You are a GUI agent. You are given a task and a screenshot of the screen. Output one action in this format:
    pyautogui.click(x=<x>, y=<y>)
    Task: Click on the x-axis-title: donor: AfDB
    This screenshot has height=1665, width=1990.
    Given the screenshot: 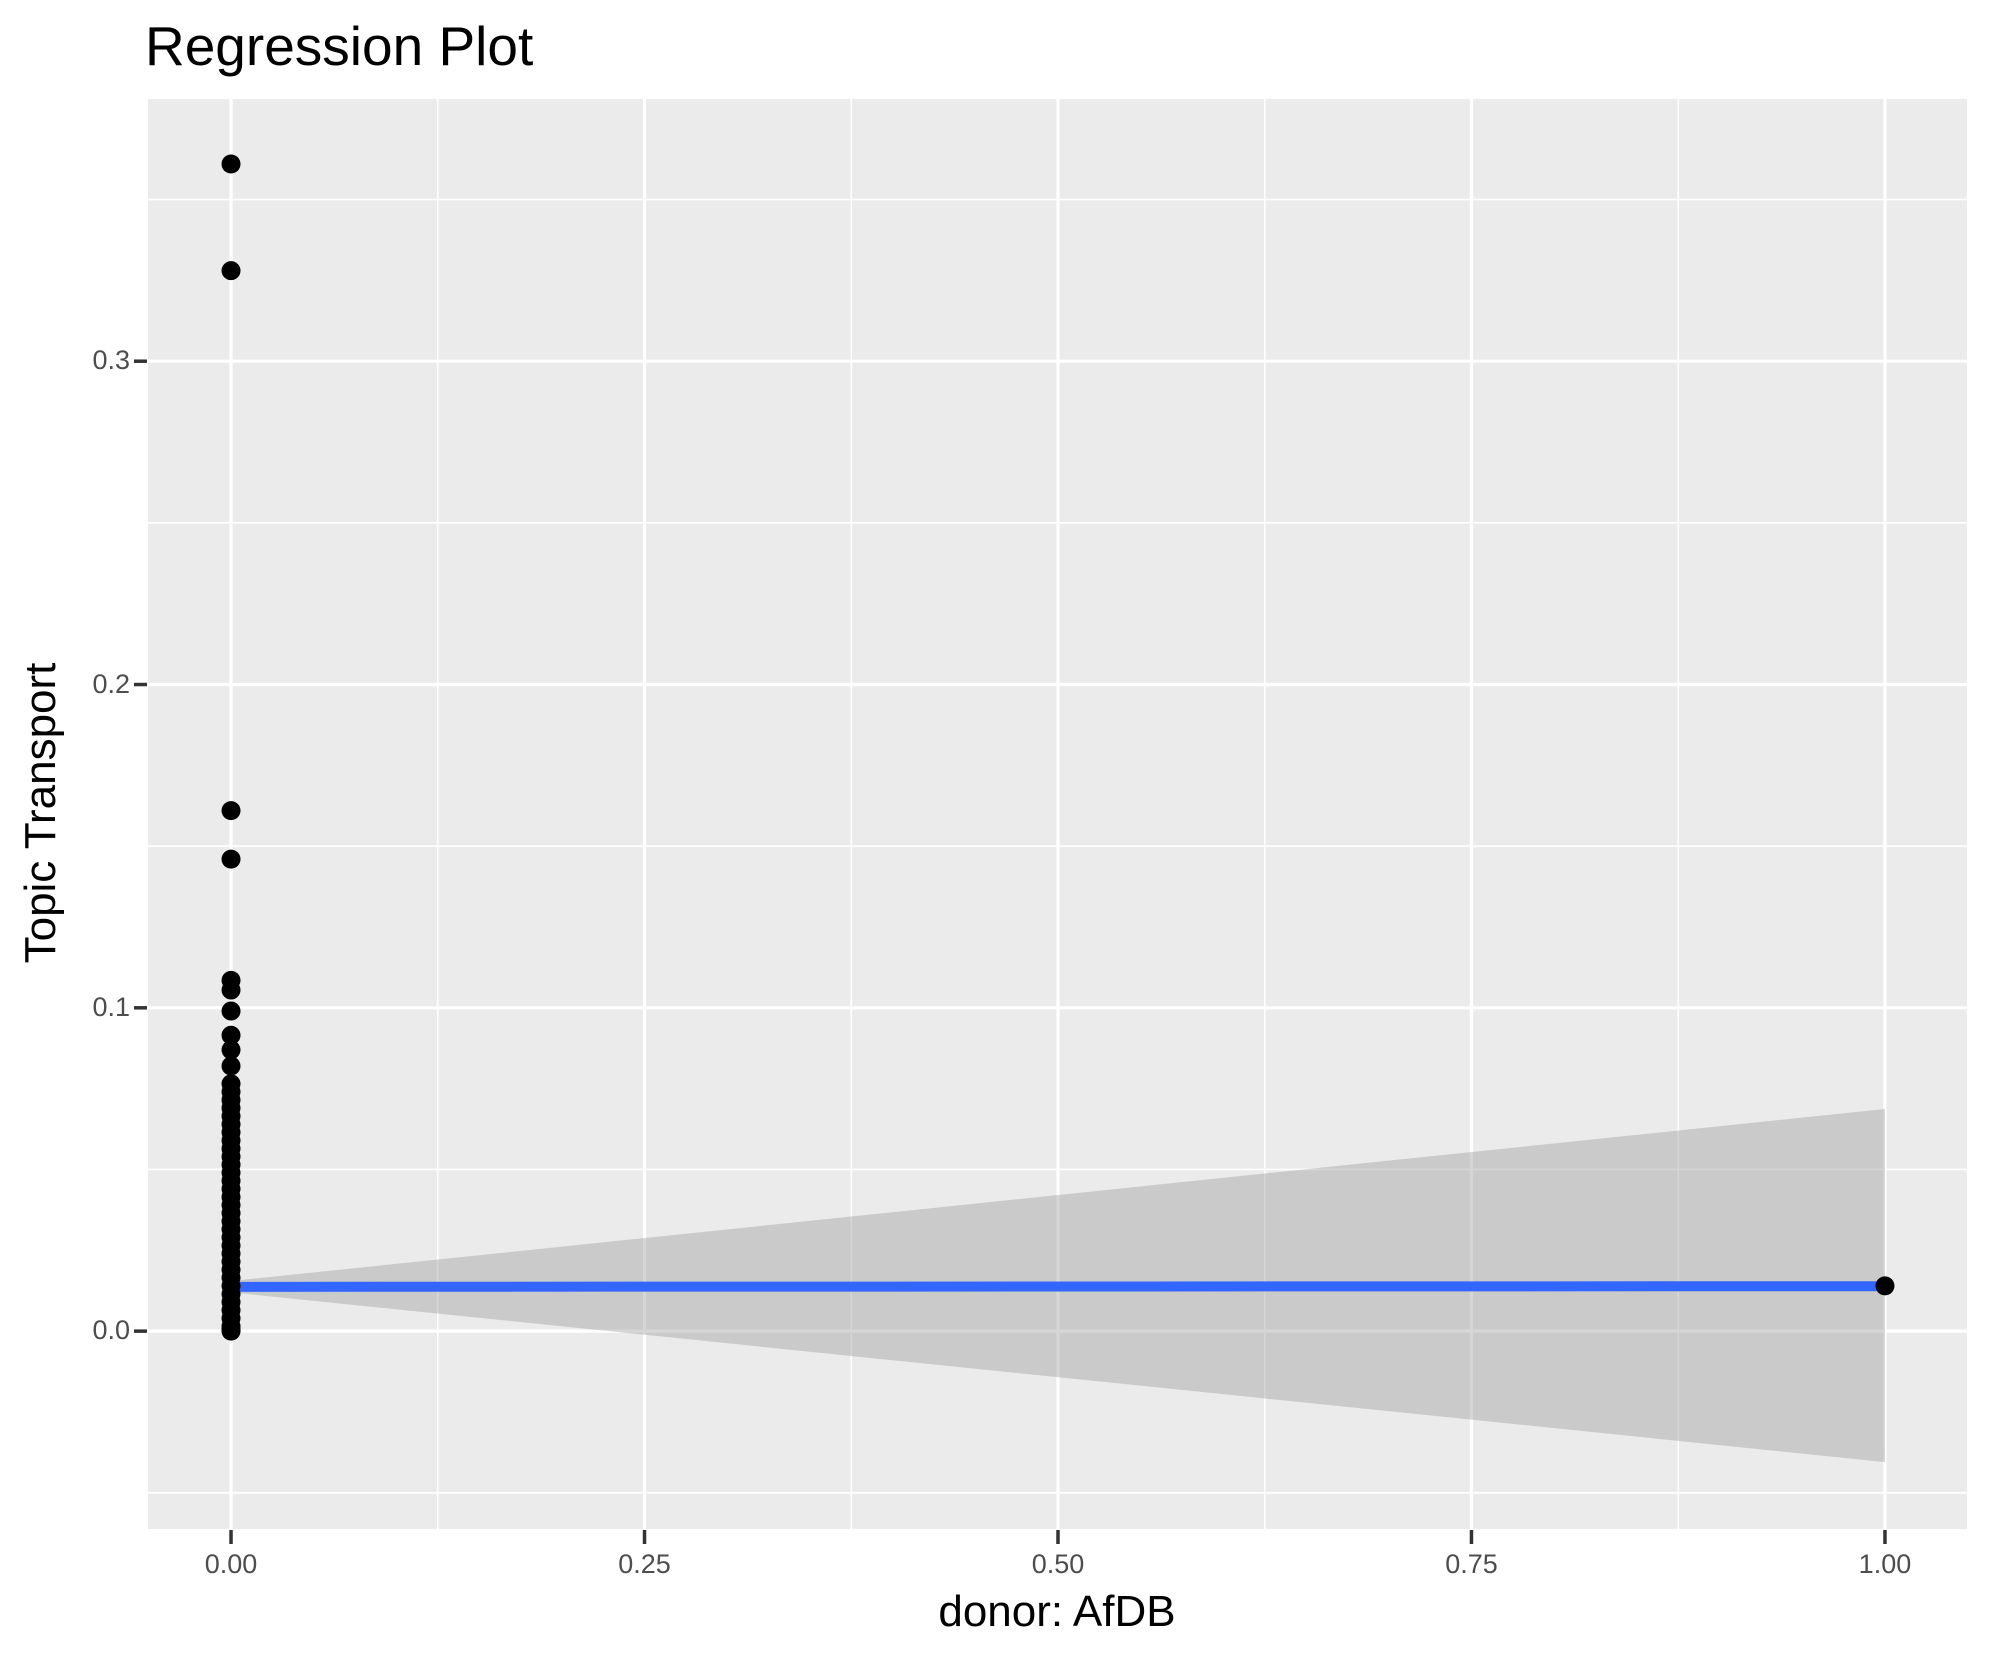 What is the action you would take?
    pyautogui.click(x=1057, y=1611)
    